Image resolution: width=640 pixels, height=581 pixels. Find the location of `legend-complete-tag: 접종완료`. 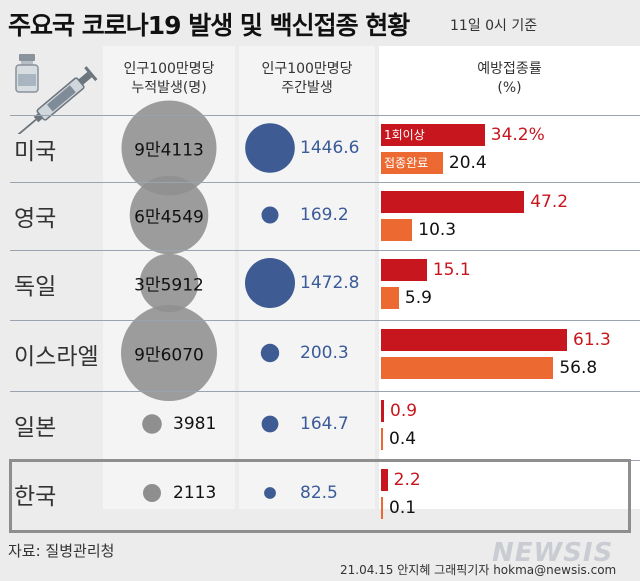

legend-complete-tag: 접종완료 is located at coordinates (406, 163).